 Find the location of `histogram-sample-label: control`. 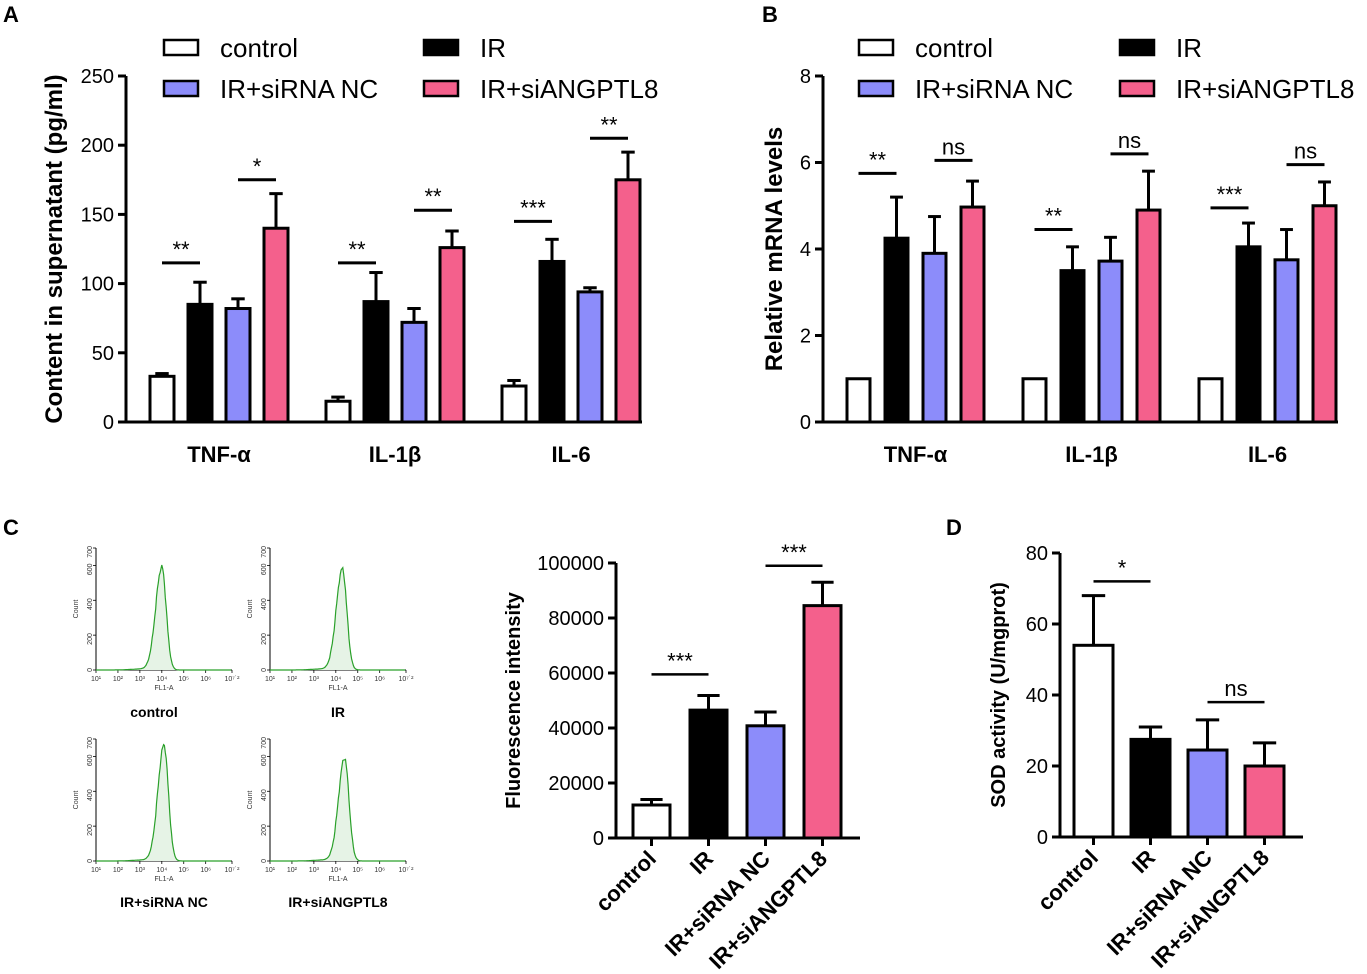

histogram-sample-label: control is located at coordinates (153, 712).